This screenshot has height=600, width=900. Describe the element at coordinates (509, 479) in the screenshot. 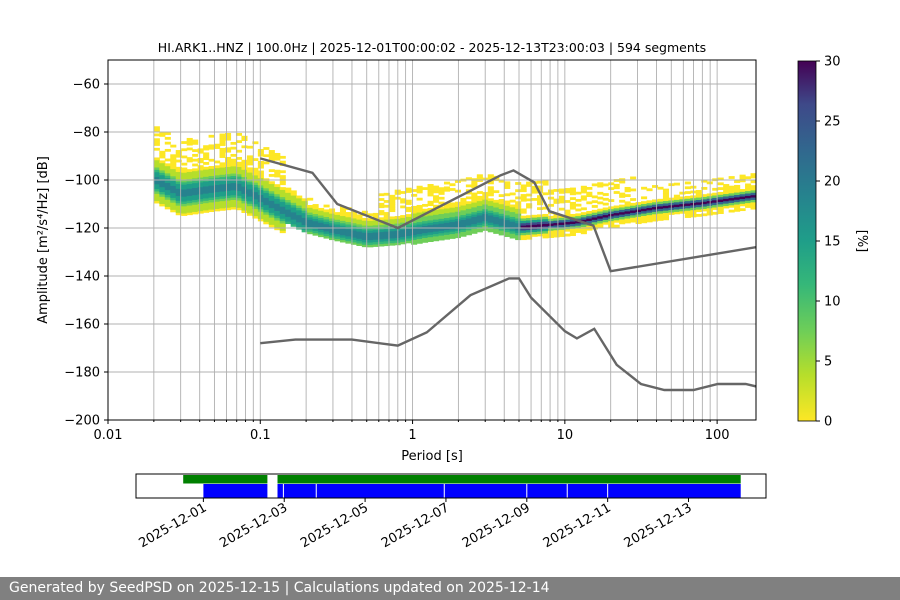

I see `data-availability-bar` at that location.